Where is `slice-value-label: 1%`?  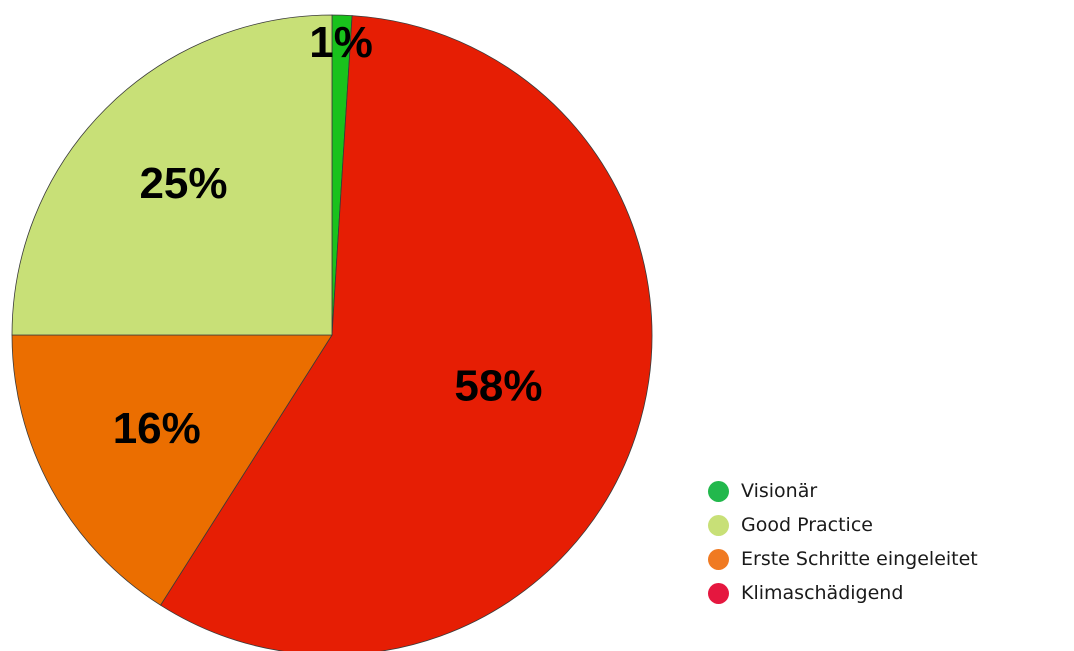
slice-value-label: 1% is located at coordinates (341, 42).